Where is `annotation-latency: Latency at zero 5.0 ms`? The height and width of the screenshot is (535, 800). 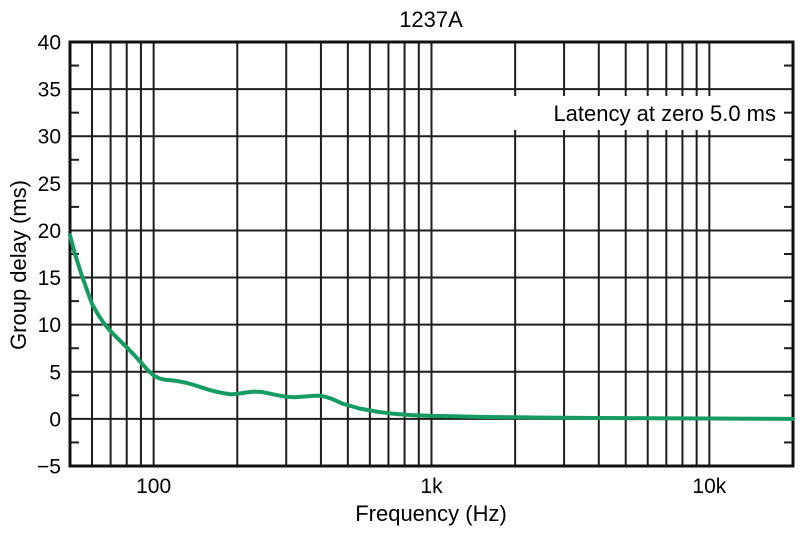
annotation-latency: Latency at zero 5.0 ms is located at coordinates (664, 113).